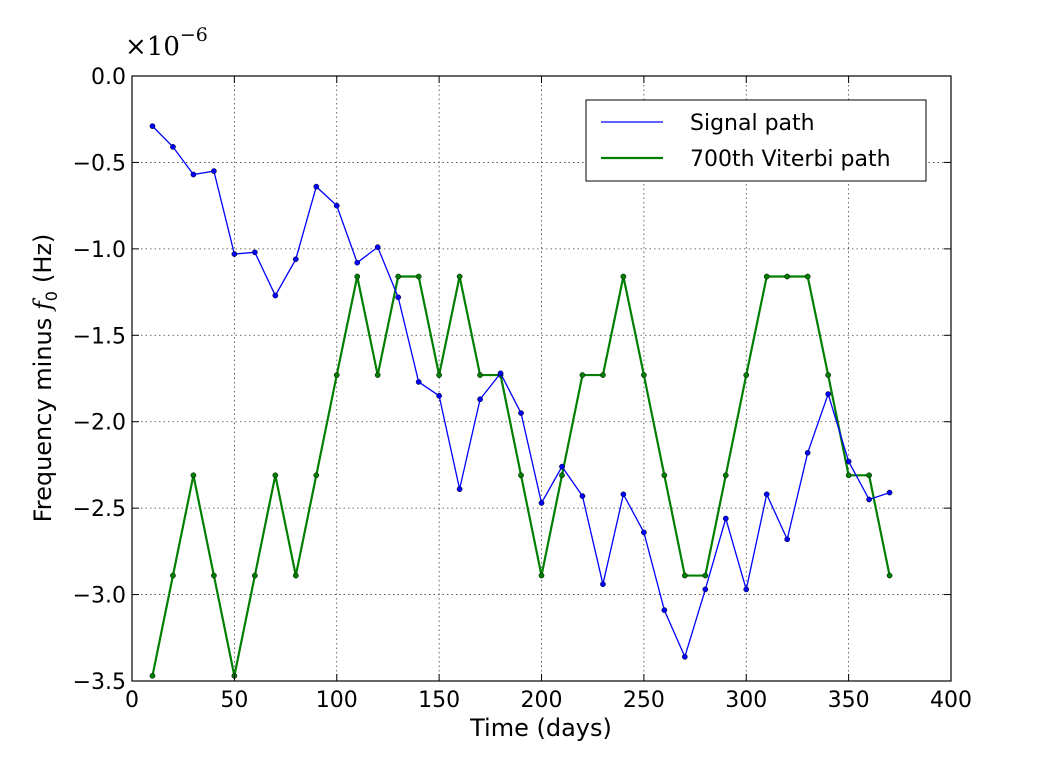  Describe the element at coordinates (99, 163) in the screenshot. I see `y-tick-label: −0.5` at that location.